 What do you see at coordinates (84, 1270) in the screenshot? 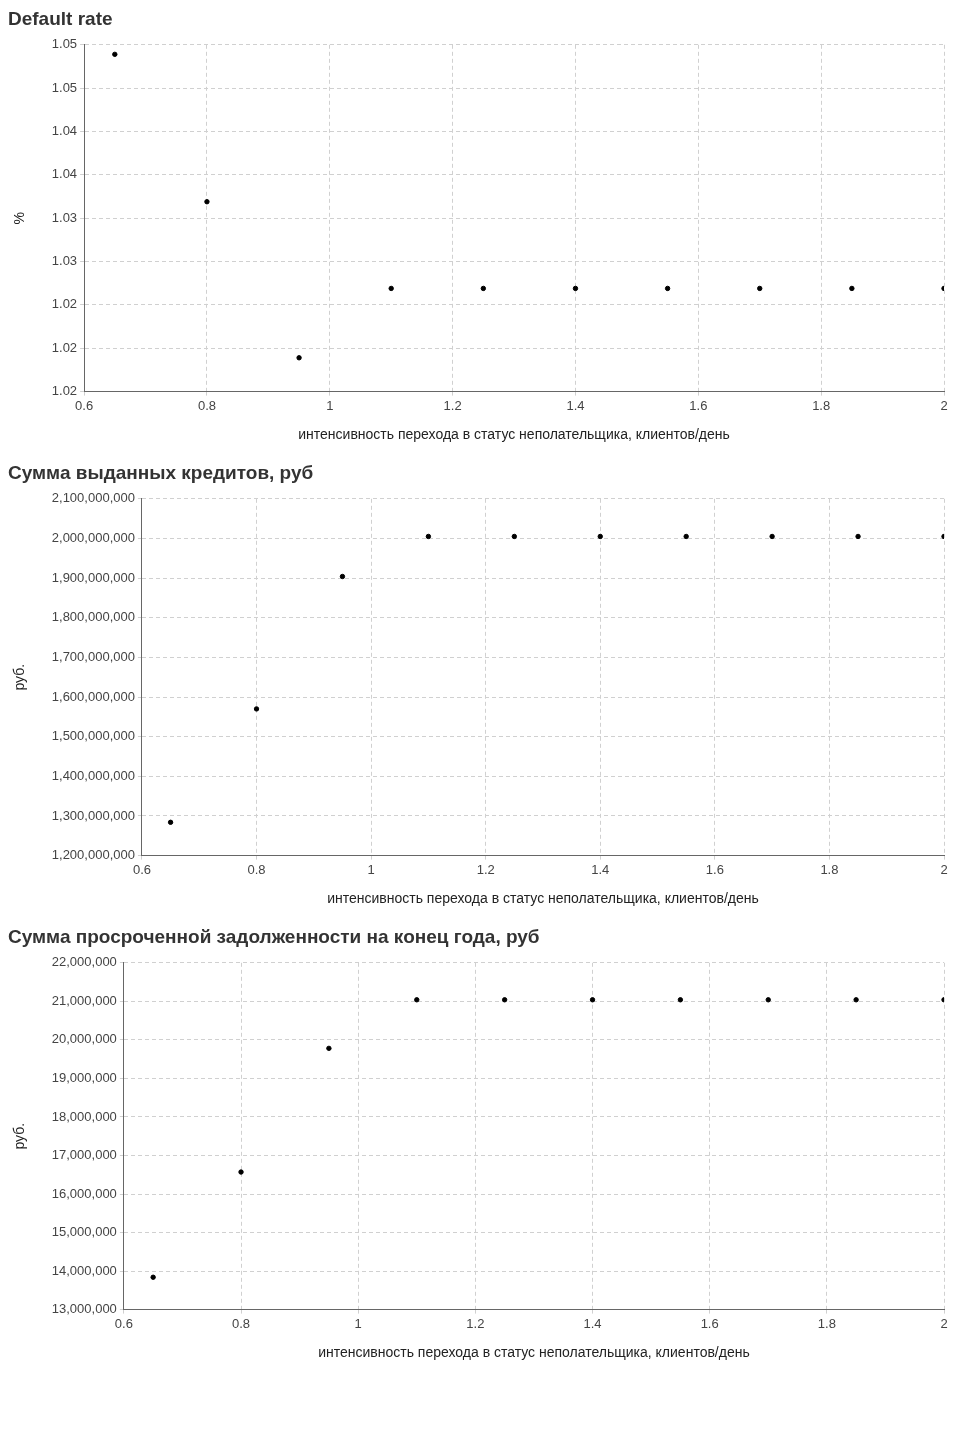
I see `y-tick-label: 14,000,000` at bounding box center [84, 1270].